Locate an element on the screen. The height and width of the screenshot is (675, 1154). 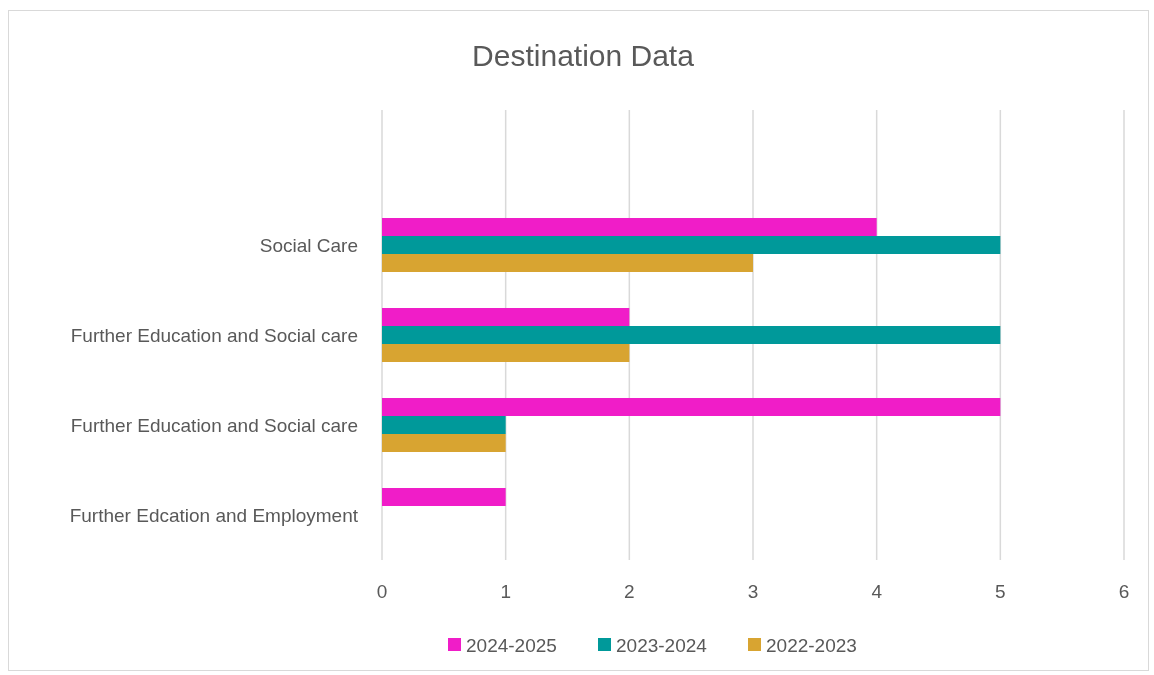
legend-label: 2023-2024 is located at coordinates (662, 645).